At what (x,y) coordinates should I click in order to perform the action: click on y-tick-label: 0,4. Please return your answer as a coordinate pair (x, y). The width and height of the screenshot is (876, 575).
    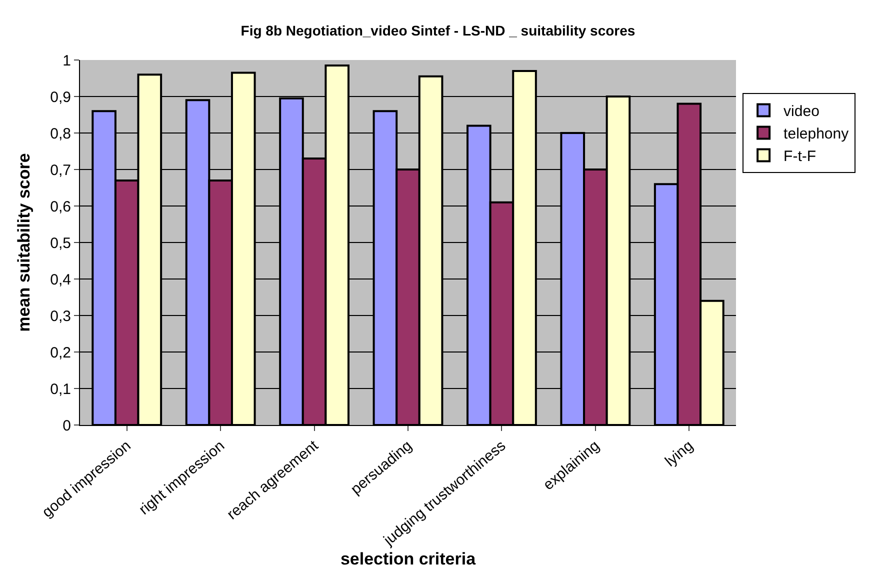
    Looking at the image, I should click on (60, 279).